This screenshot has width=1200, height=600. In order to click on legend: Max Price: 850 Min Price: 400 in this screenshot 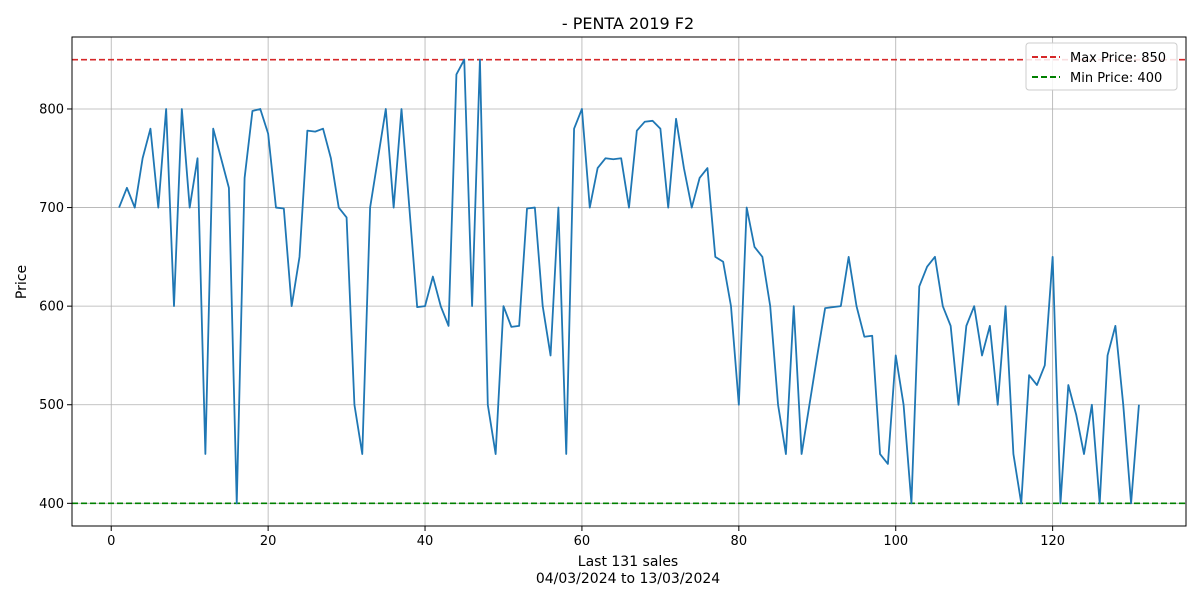, I will do `click(1101, 66)`.